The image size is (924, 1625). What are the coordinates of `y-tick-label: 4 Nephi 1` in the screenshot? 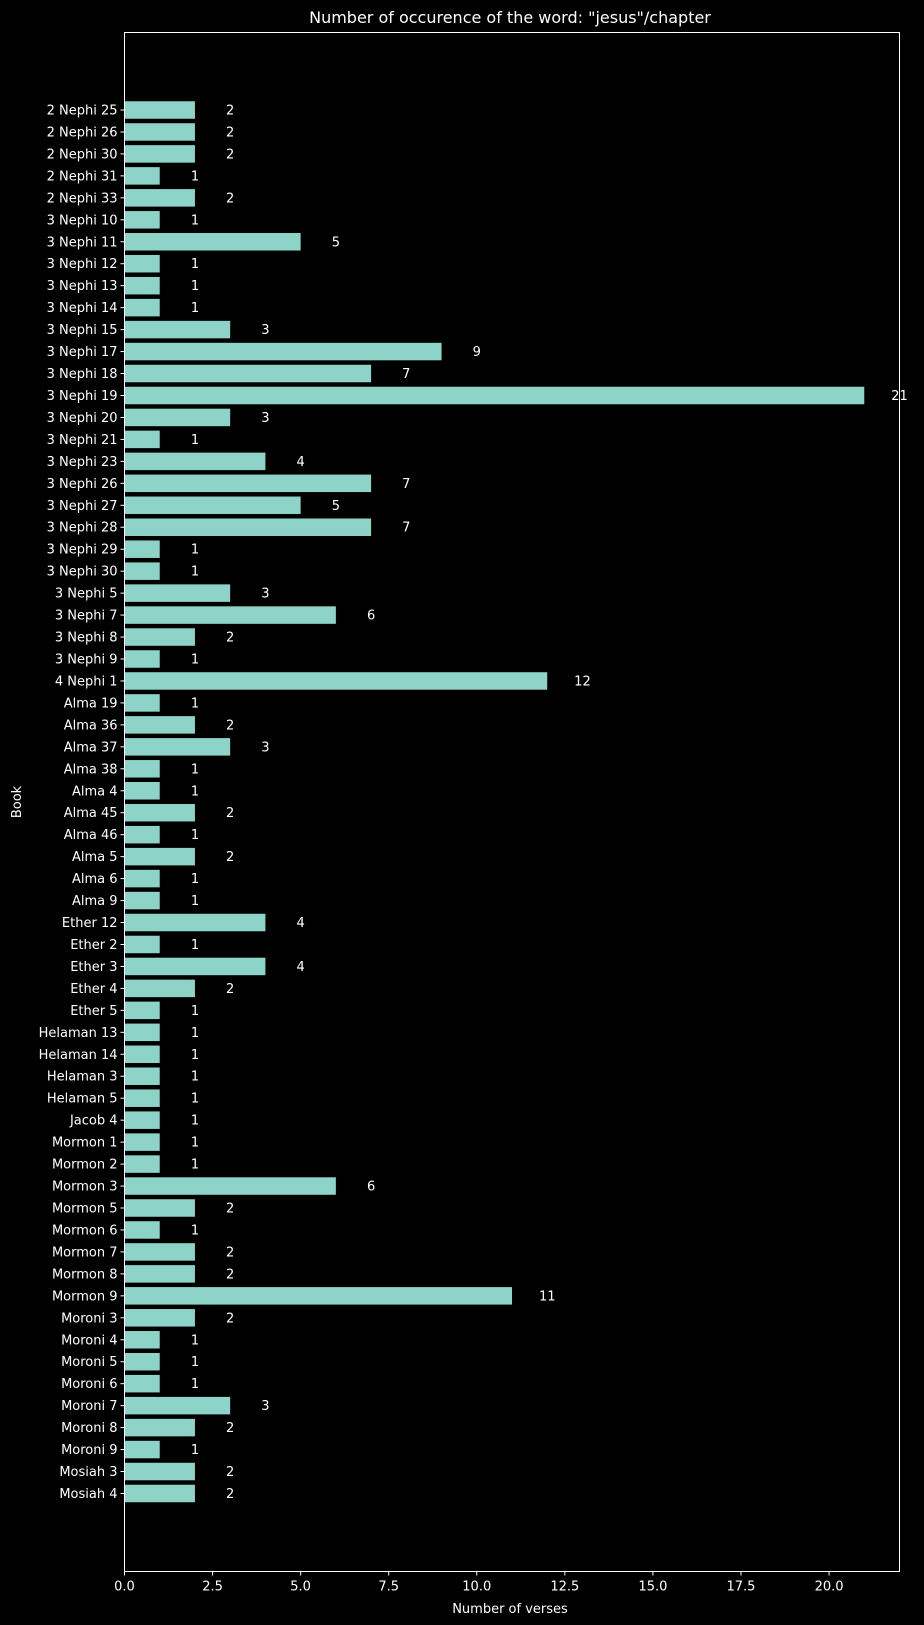 It's located at (86, 681).